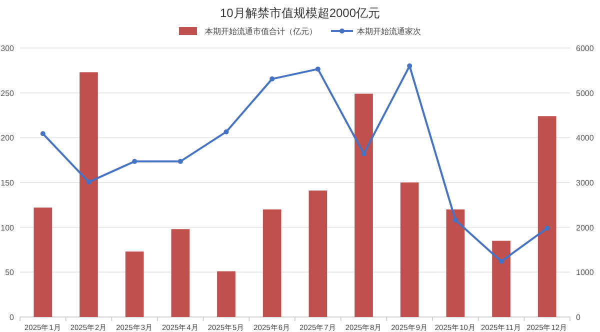  I want to click on chart-title: 10月解禁市值规模超2000亿元, so click(300, 13).